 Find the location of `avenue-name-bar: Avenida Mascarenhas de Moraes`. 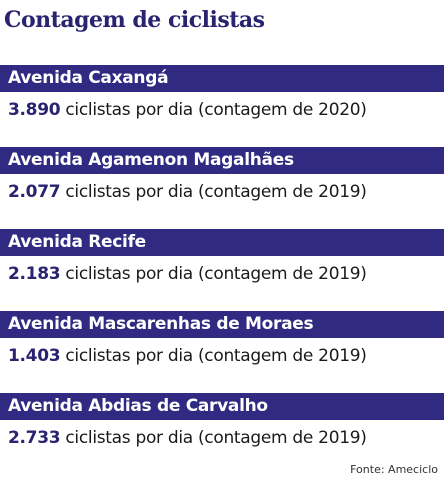

avenue-name-bar: Avenida Mascarenhas de Moraes is located at coordinates (222, 324).